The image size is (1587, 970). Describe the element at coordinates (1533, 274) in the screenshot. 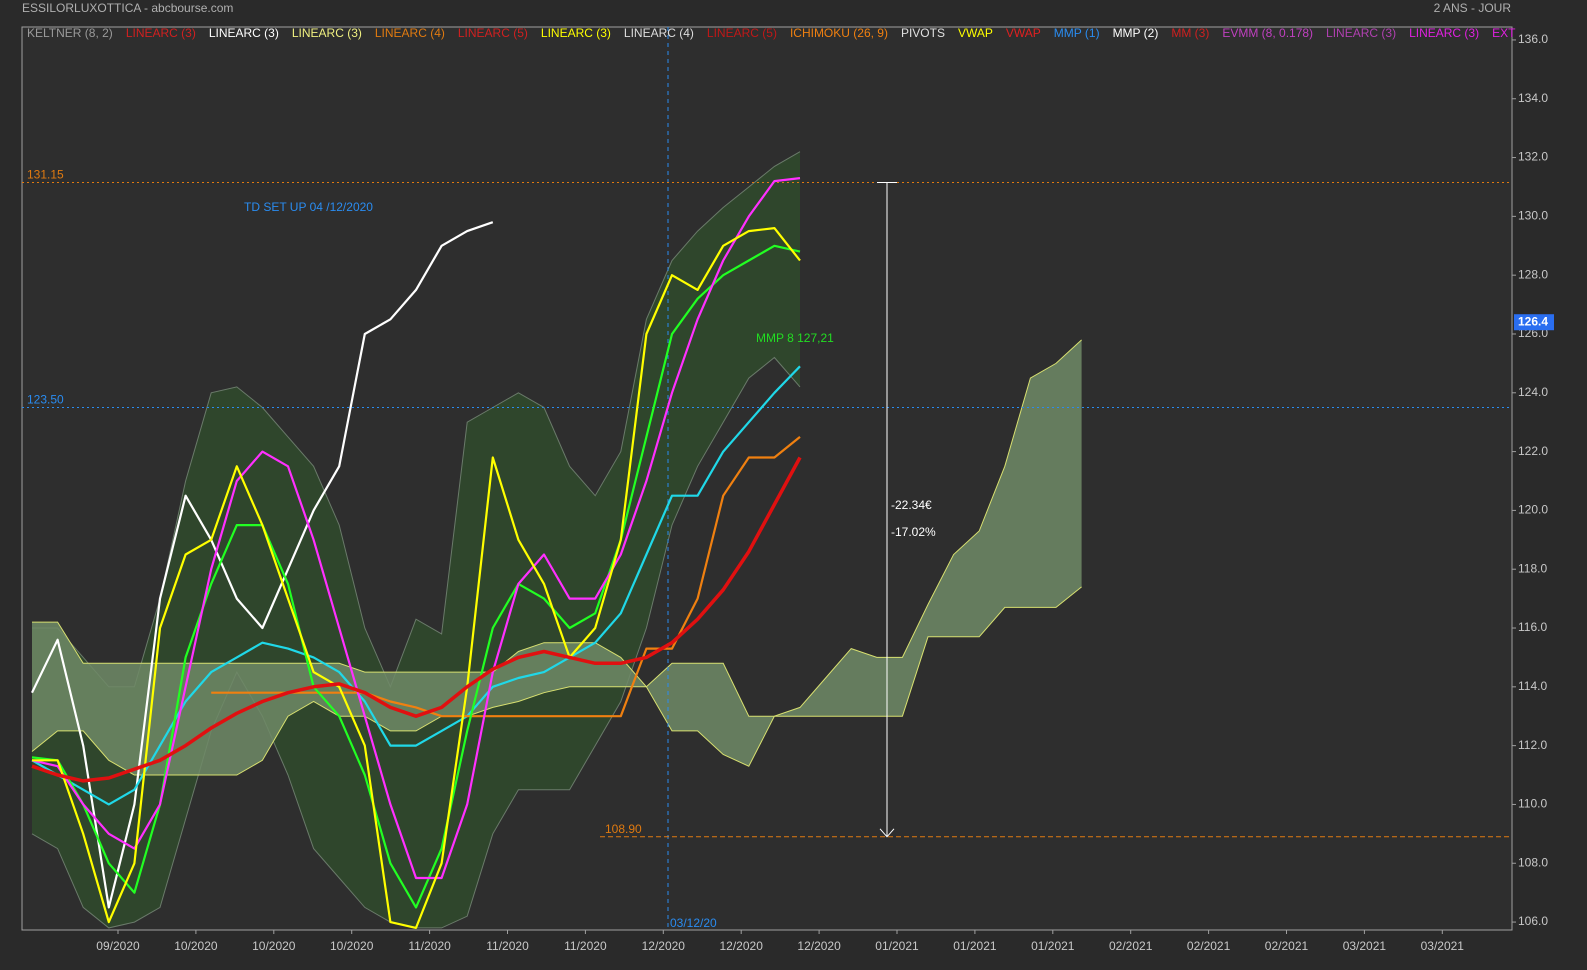

I see `y-tick-label: 128.0` at that location.